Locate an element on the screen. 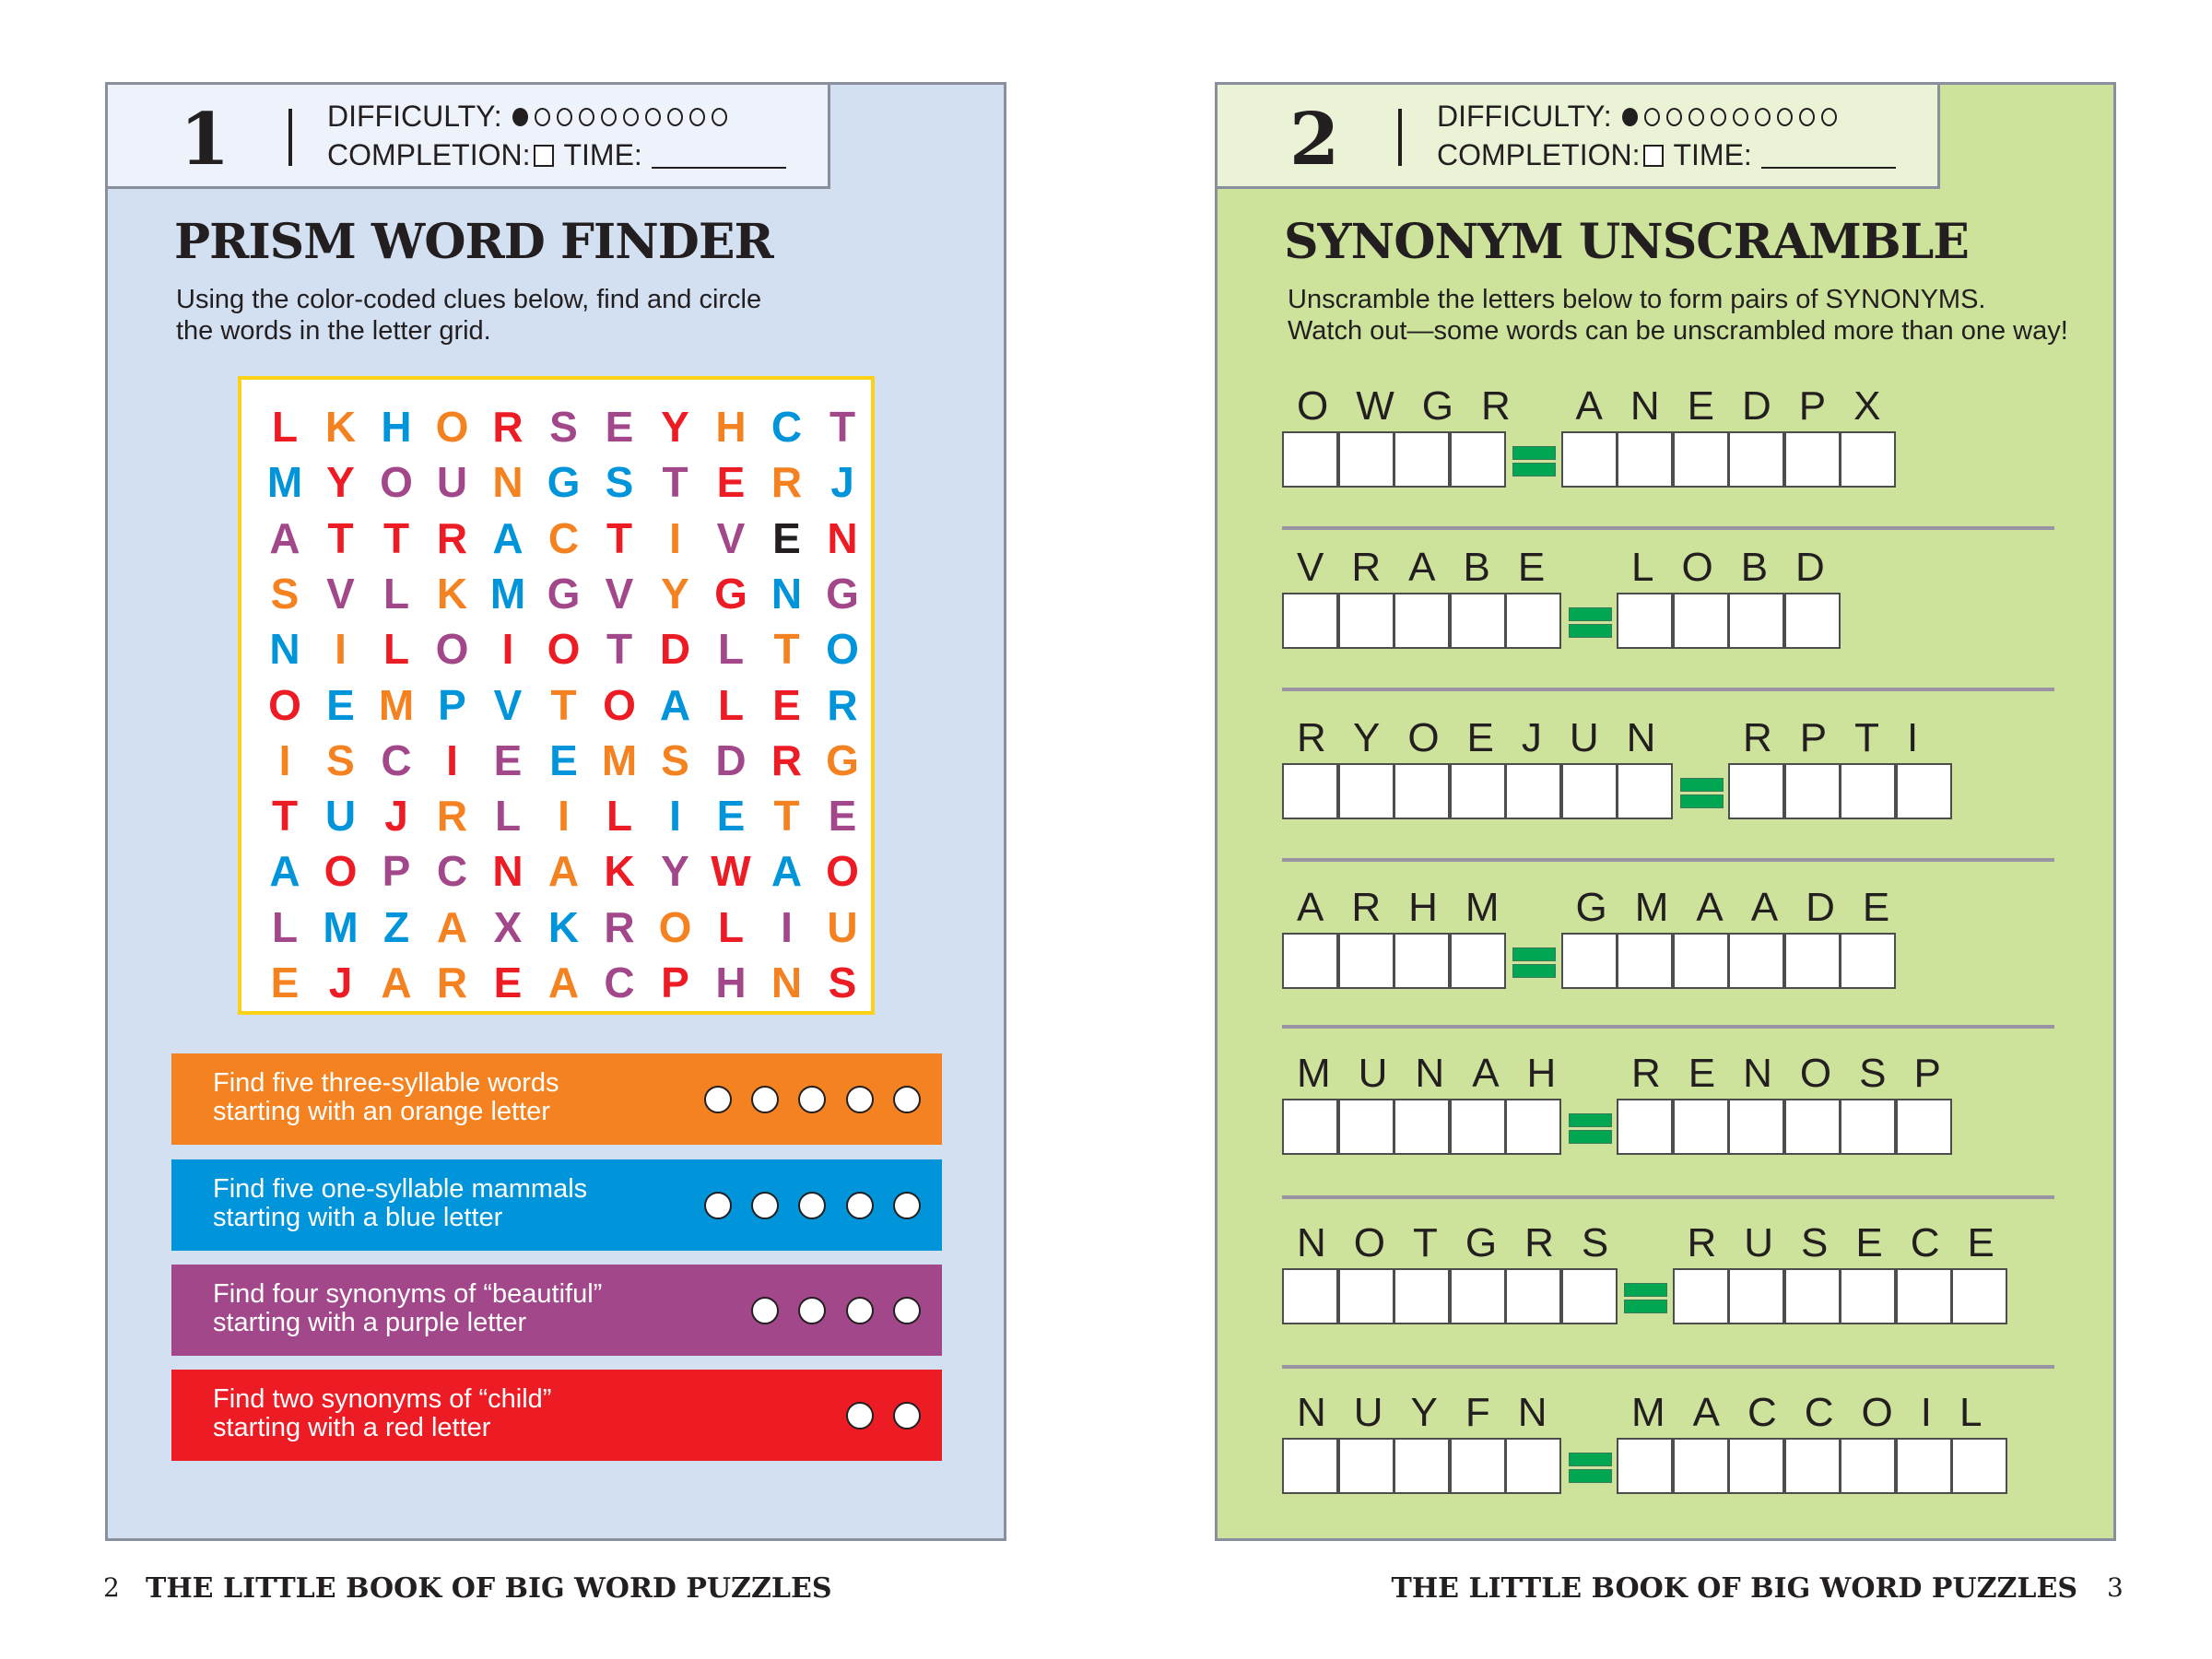 Image resolution: width=2212 pixels, height=1659 pixels. grid-letter: N is located at coordinates (787, 982).